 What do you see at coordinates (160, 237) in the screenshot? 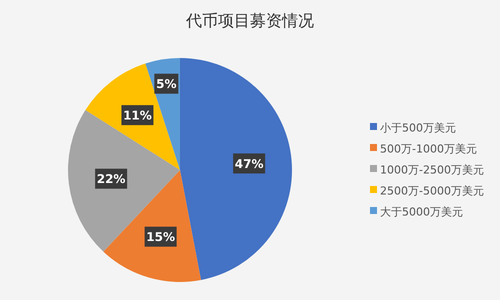
I see `data-label: 15%` at bounding box center [160, 237].